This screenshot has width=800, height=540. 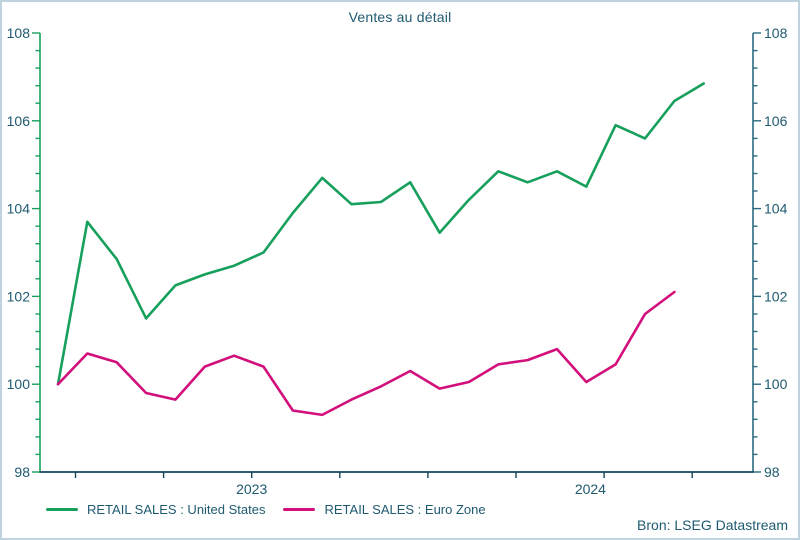 I want to click on y-axis-label-right: 106, so click(x=776, y=121).